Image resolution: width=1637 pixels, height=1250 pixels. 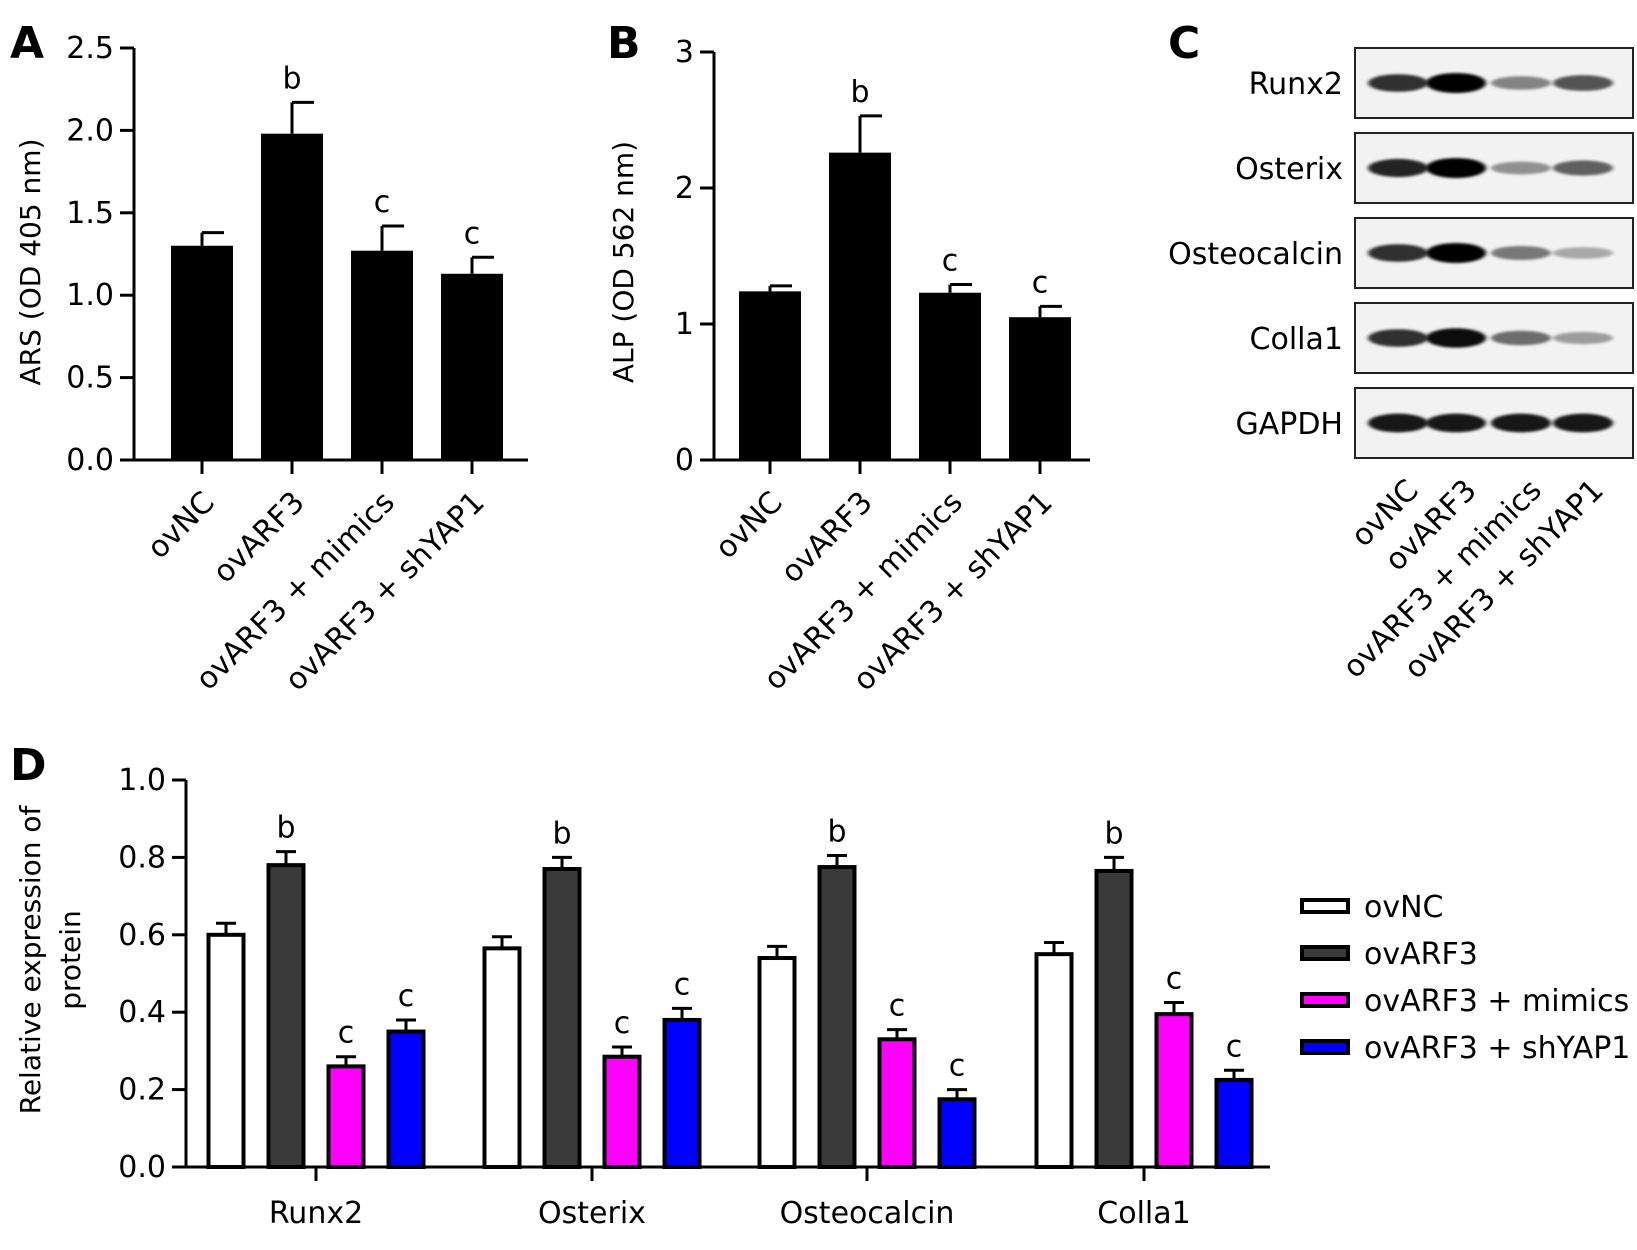 I want to click on panel-d-bar-colla1-ovnc, so click(x=1054, y=1061).